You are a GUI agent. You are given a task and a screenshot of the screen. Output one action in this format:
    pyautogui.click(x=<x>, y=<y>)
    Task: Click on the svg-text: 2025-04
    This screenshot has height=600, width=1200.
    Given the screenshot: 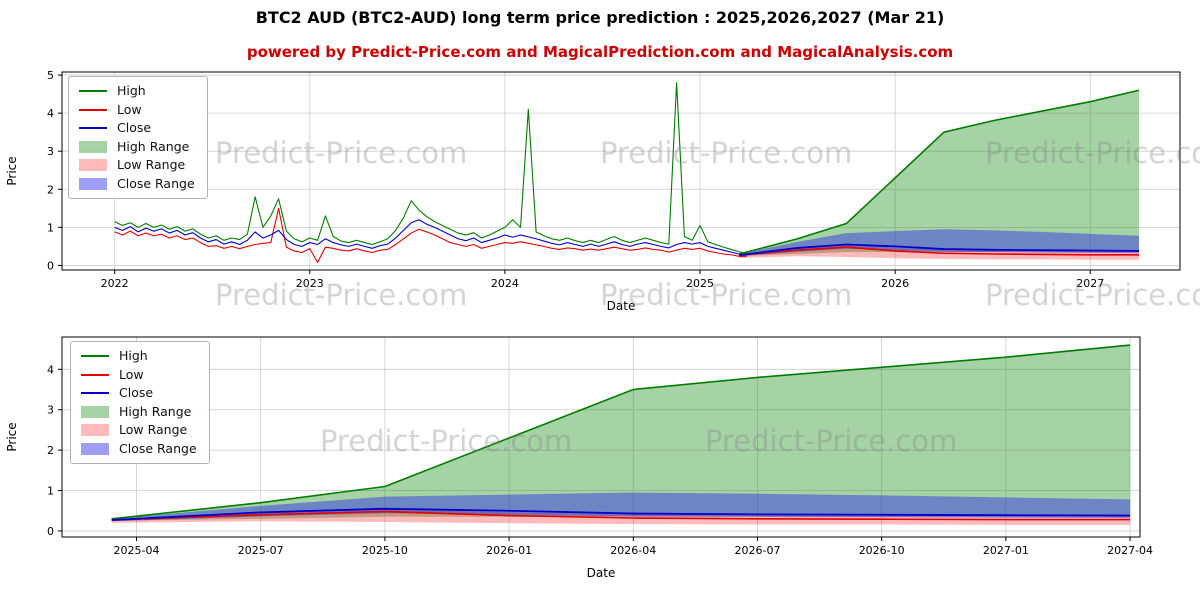 What is the action you would take?
    pyautogui.click(x=137, y=550)
    